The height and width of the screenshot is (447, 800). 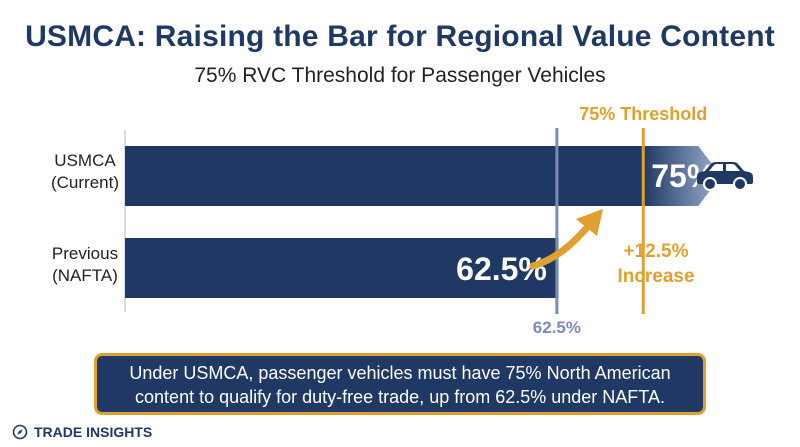 I want to click on car-icon, so click(x=725, y=176).